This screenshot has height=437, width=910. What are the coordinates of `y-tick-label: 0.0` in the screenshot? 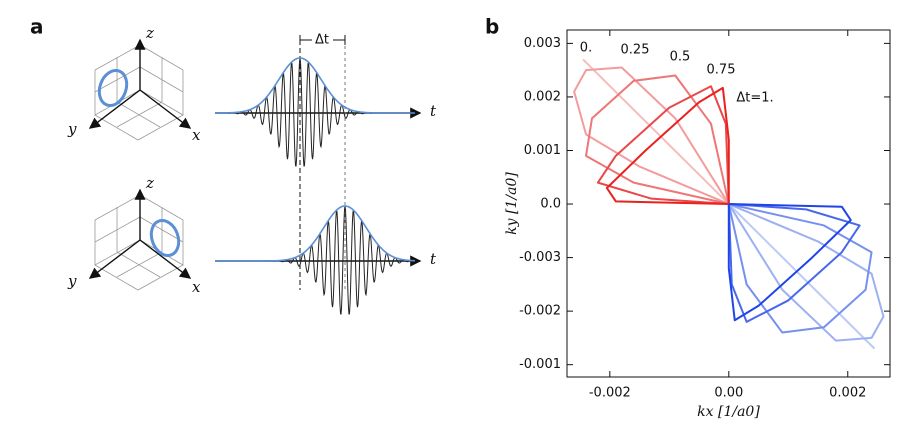 It's located at (550, 204).